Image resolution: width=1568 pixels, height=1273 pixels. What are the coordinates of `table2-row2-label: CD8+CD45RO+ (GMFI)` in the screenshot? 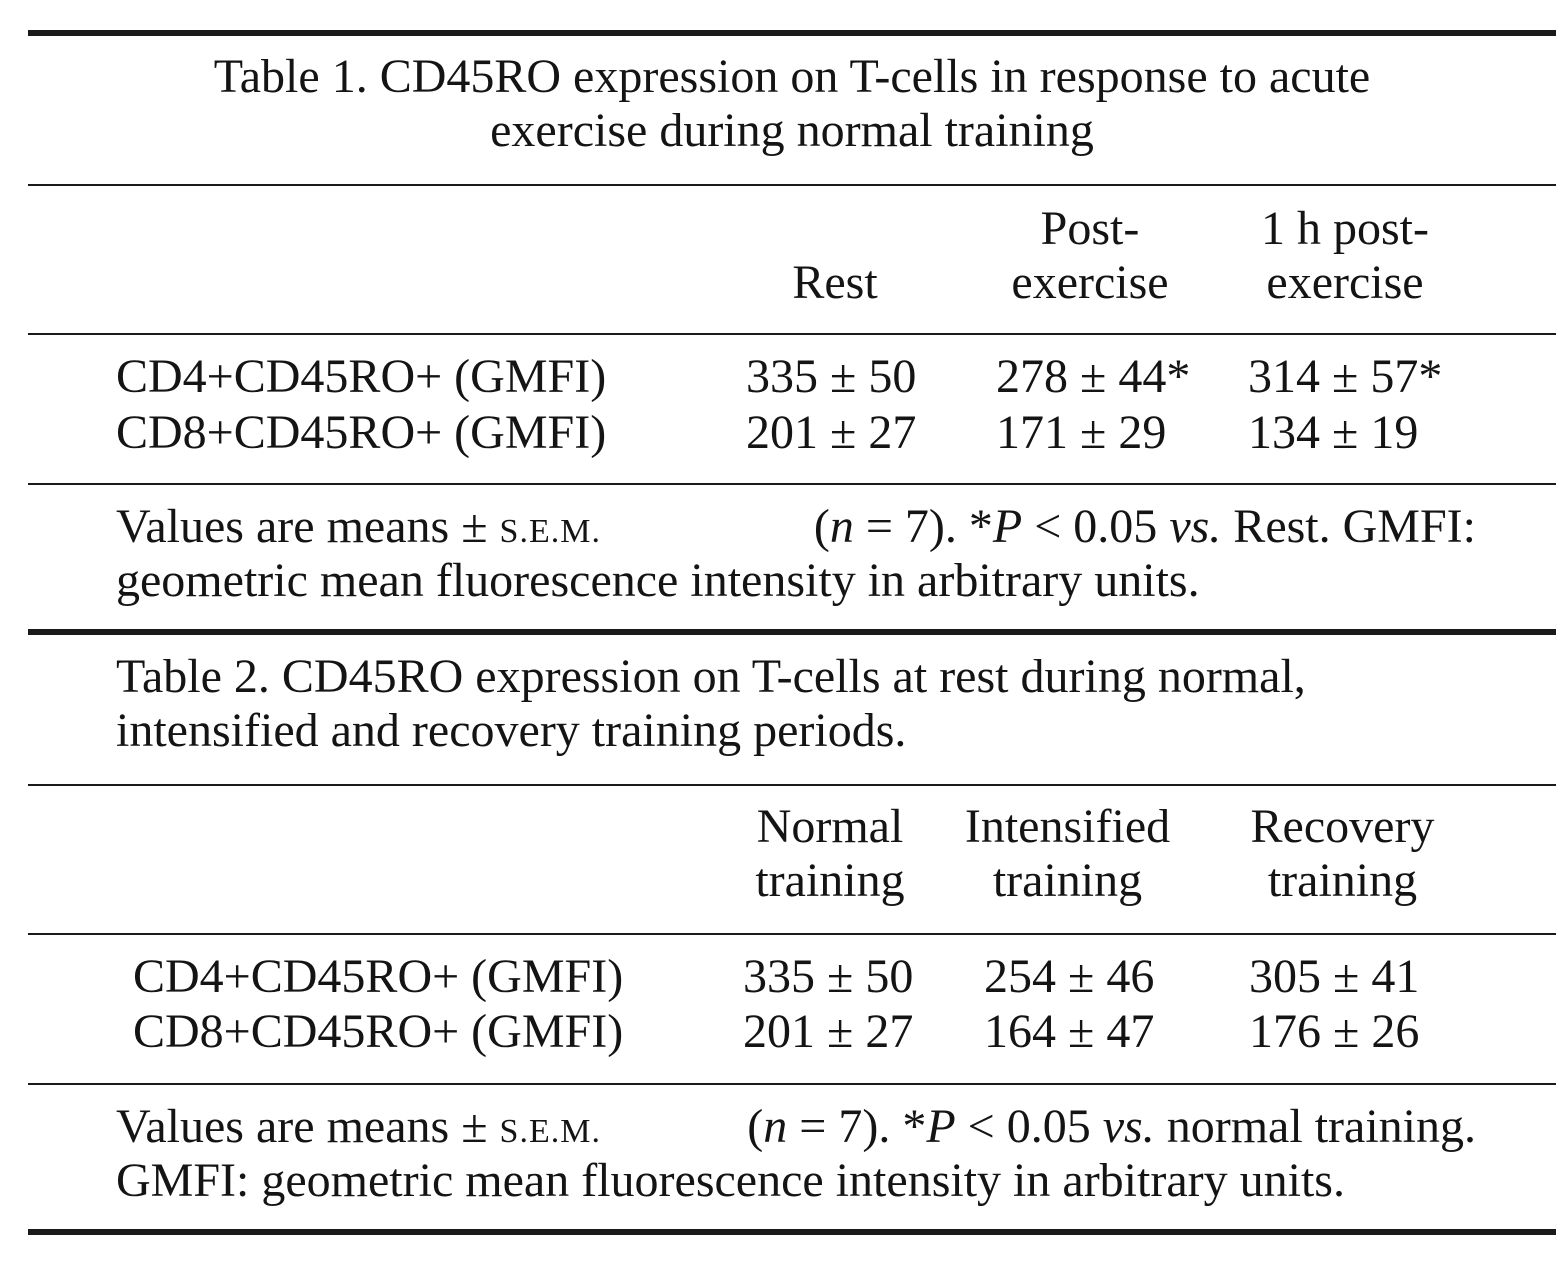 It's located at (378, 1031).